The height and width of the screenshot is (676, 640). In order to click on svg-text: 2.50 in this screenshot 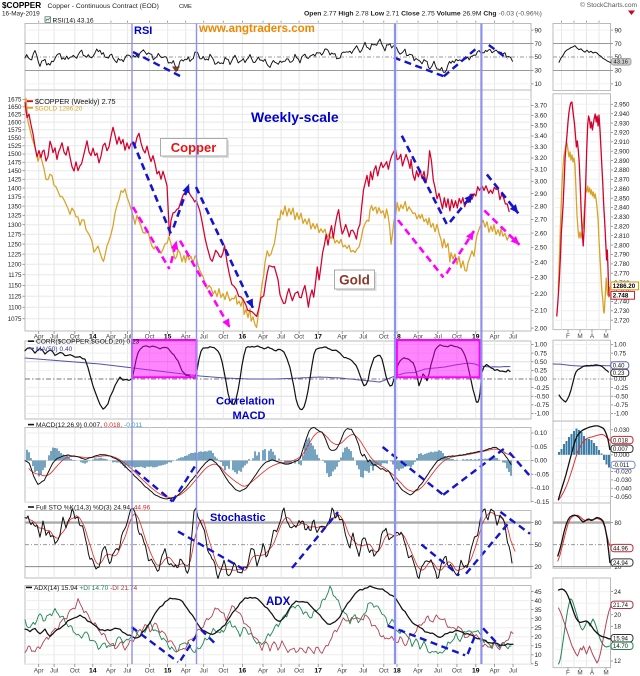, I will do `click(541, 248)`.